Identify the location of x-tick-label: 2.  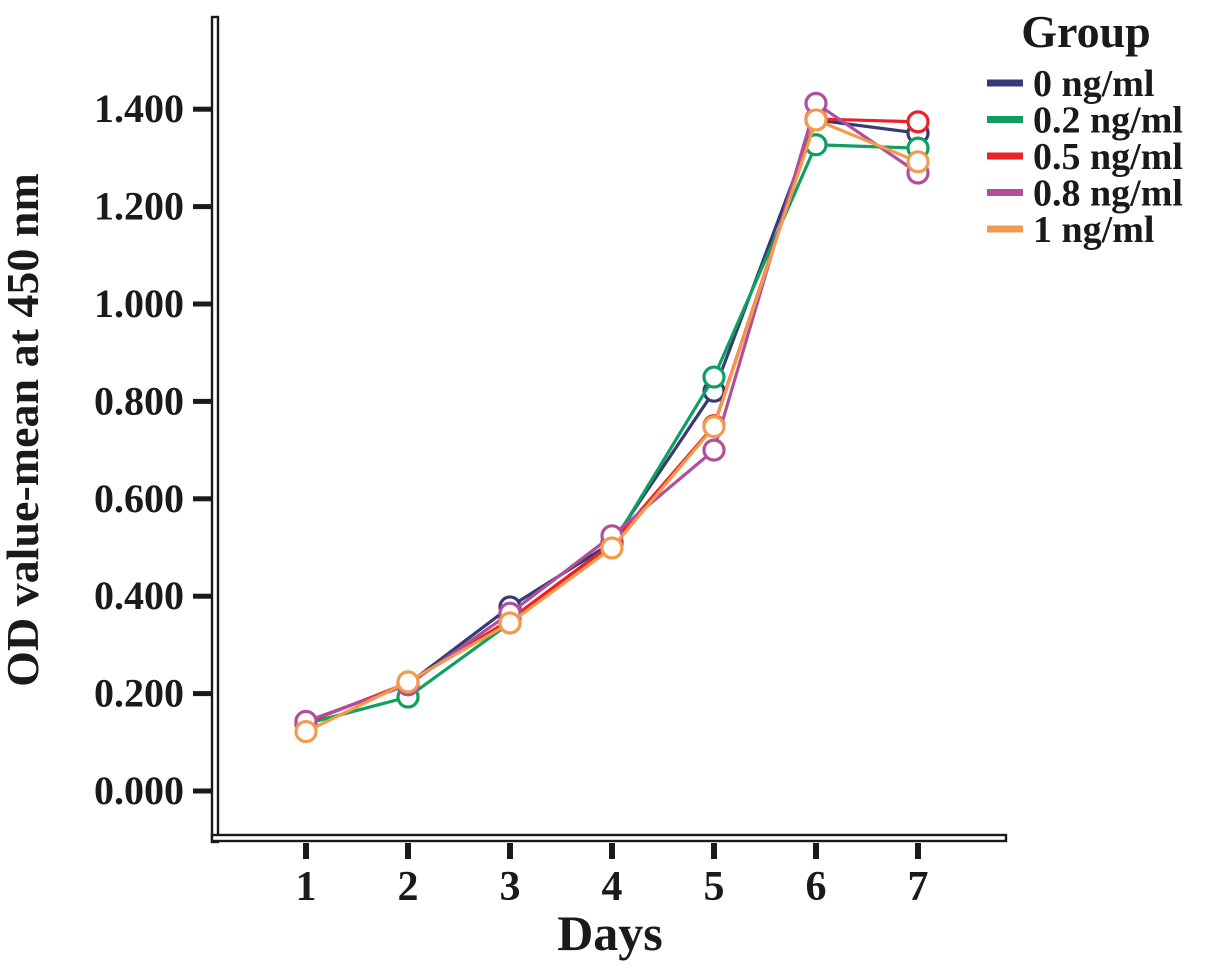
(408, 887).